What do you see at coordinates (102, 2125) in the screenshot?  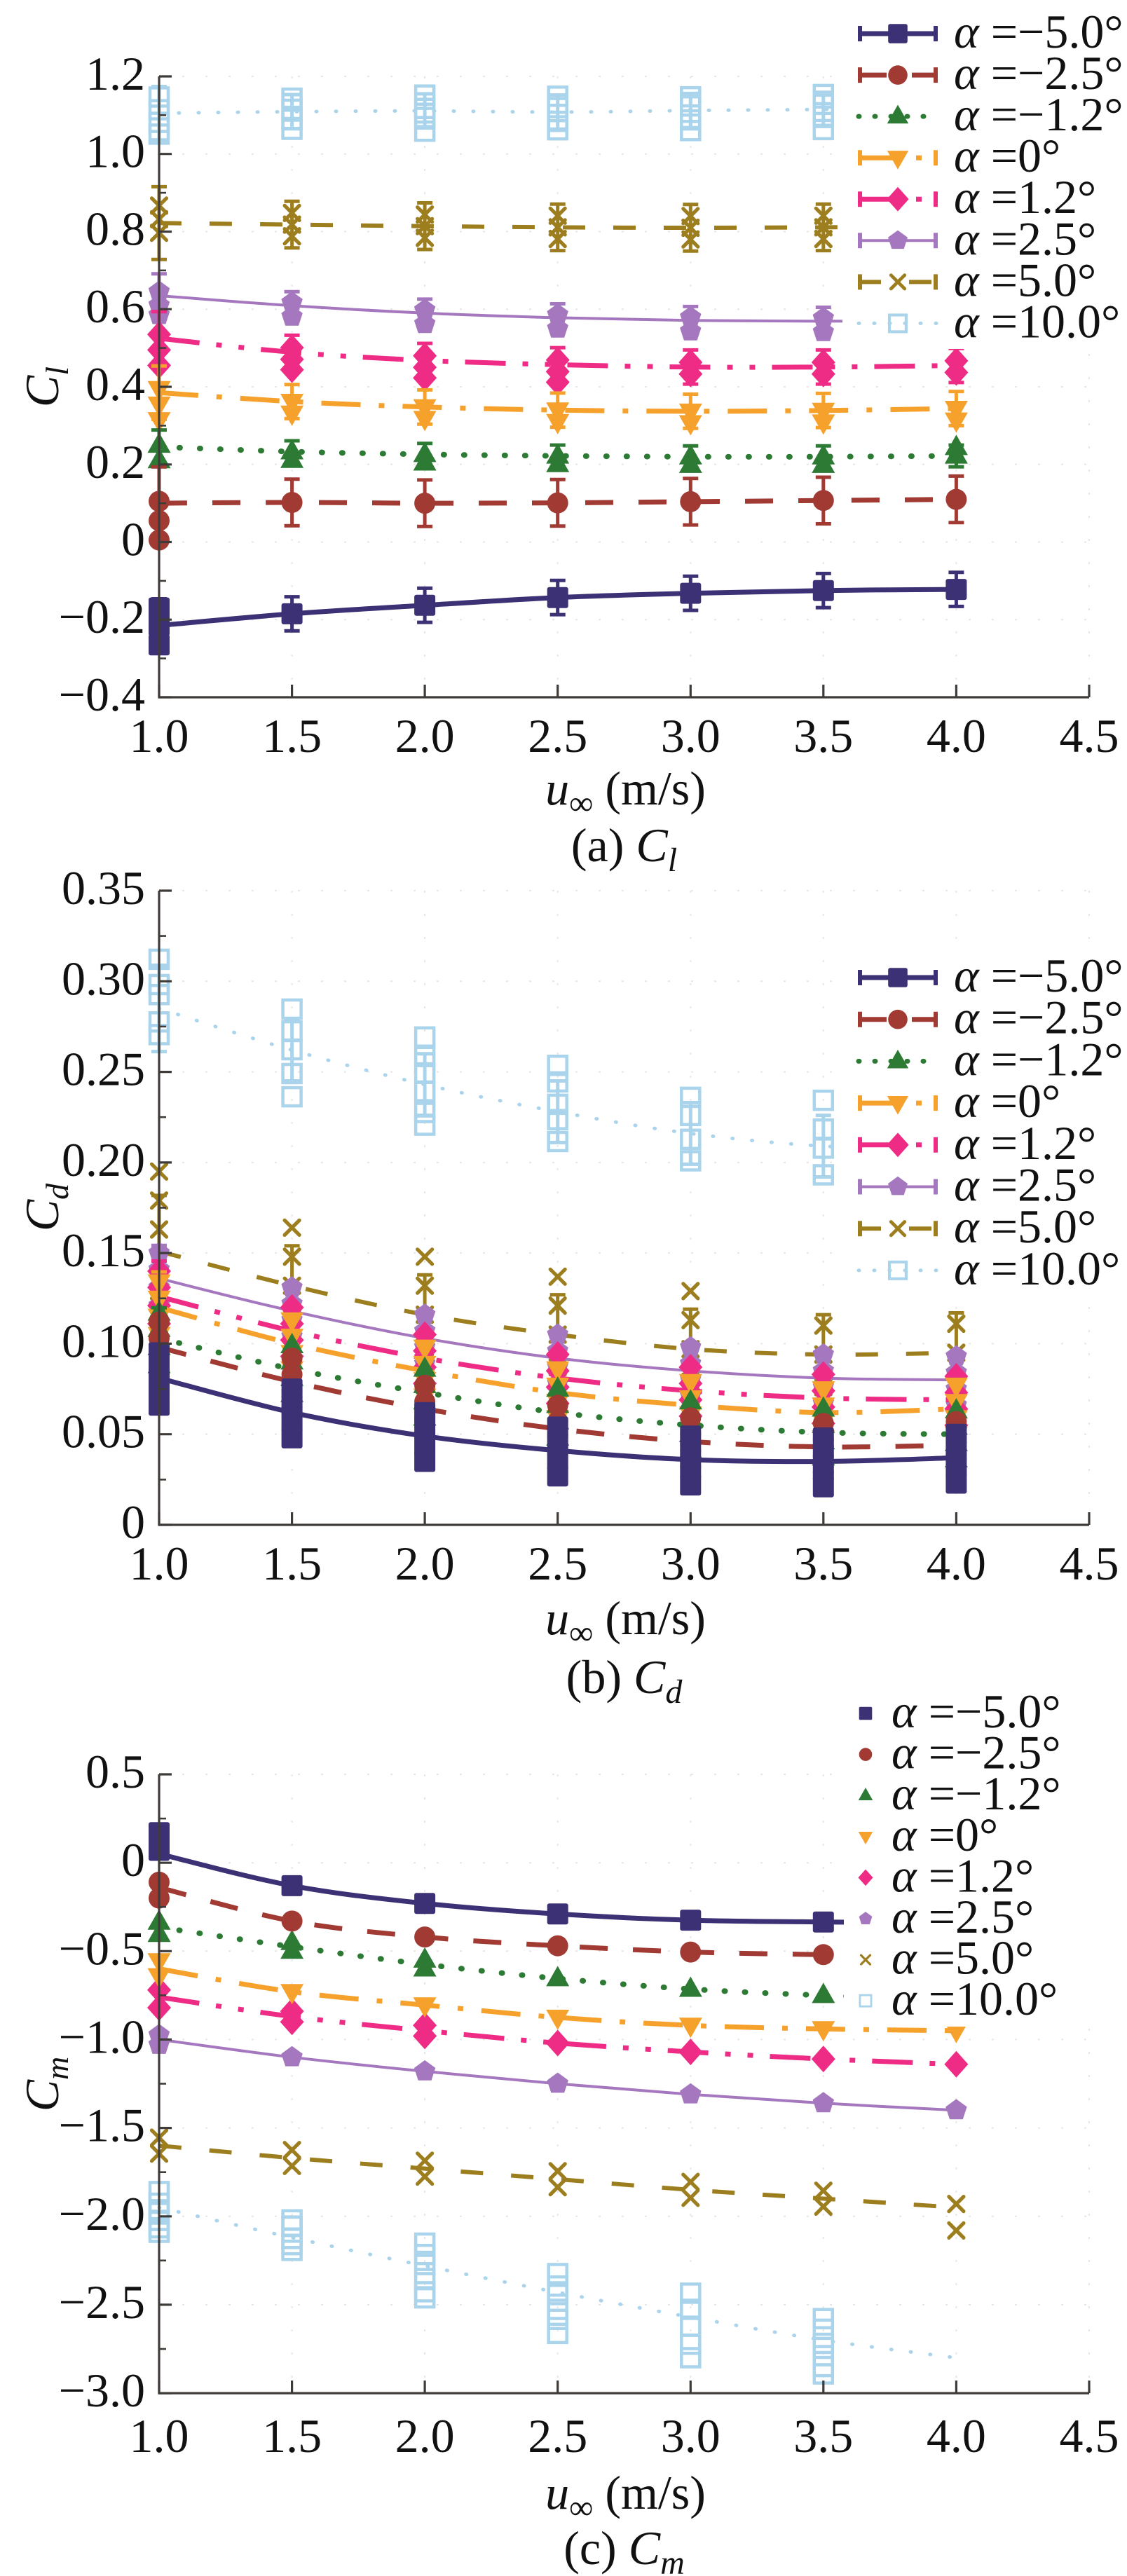 I see `svg-text: −1.5` at bounding box center [102, 2125].